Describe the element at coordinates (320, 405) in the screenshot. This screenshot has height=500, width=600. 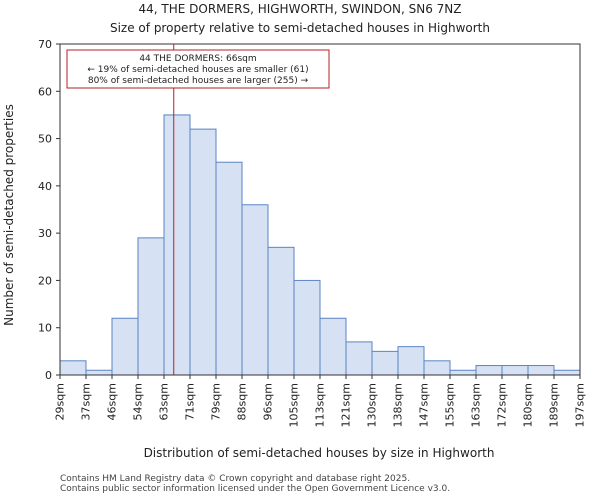
I see `x-tick-label: 113sqm` at that location.